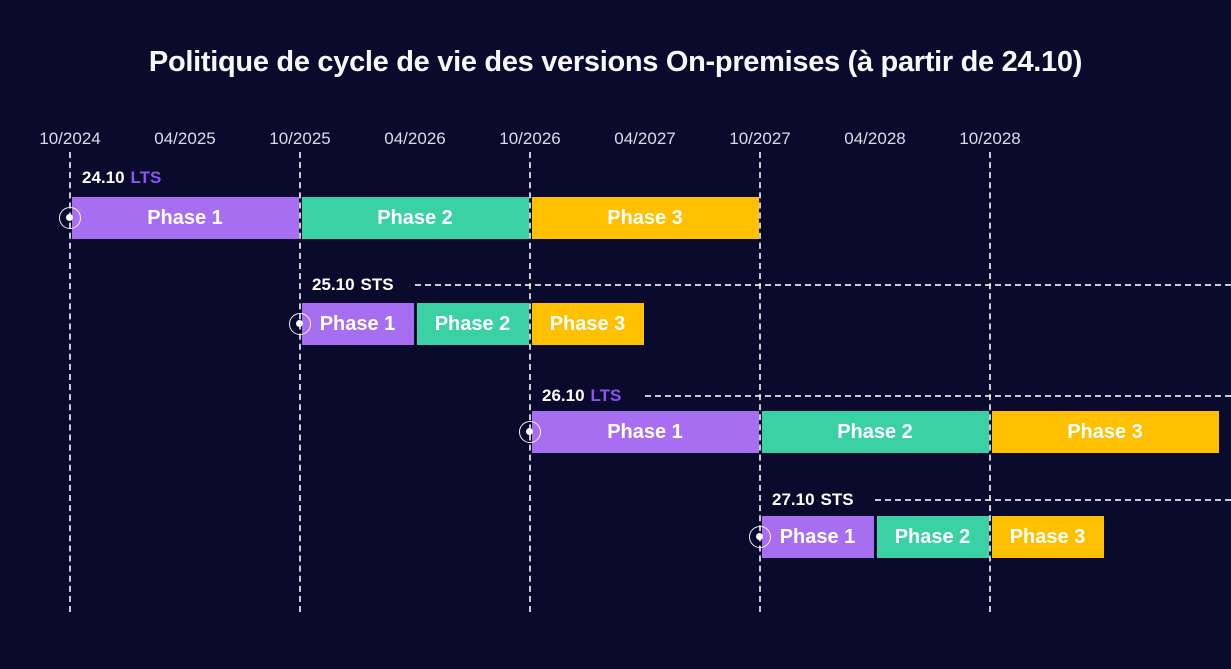 The image size is (1231, 669). I want to click on release-version: 27.10, so click(793, 499).